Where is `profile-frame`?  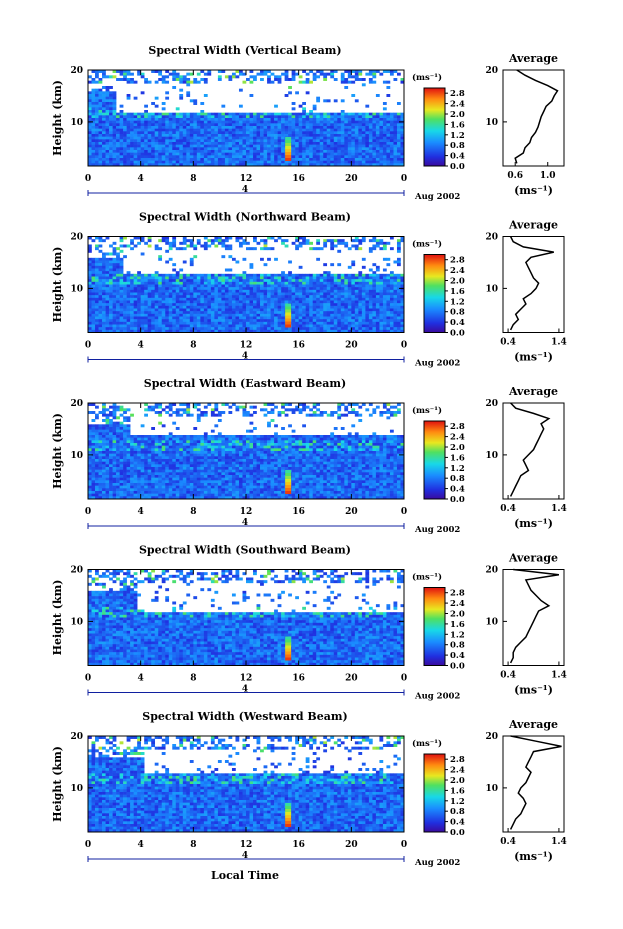 profile-frame is located at coordinates (533, 284).